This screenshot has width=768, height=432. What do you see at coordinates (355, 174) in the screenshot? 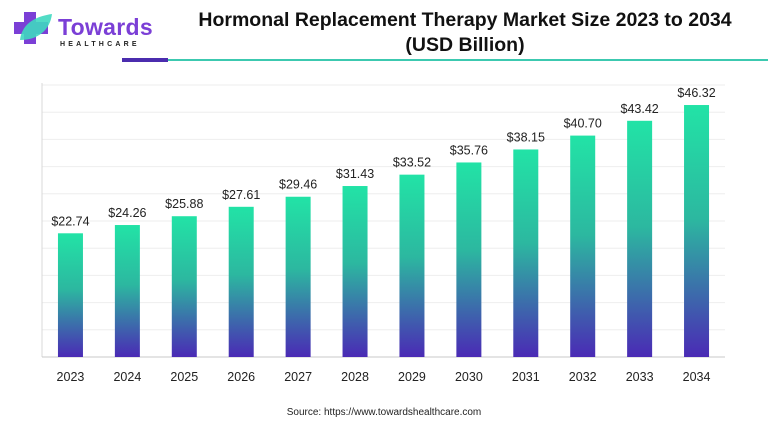
I see `data-label: $31.43` at bounding box center [355, 174].